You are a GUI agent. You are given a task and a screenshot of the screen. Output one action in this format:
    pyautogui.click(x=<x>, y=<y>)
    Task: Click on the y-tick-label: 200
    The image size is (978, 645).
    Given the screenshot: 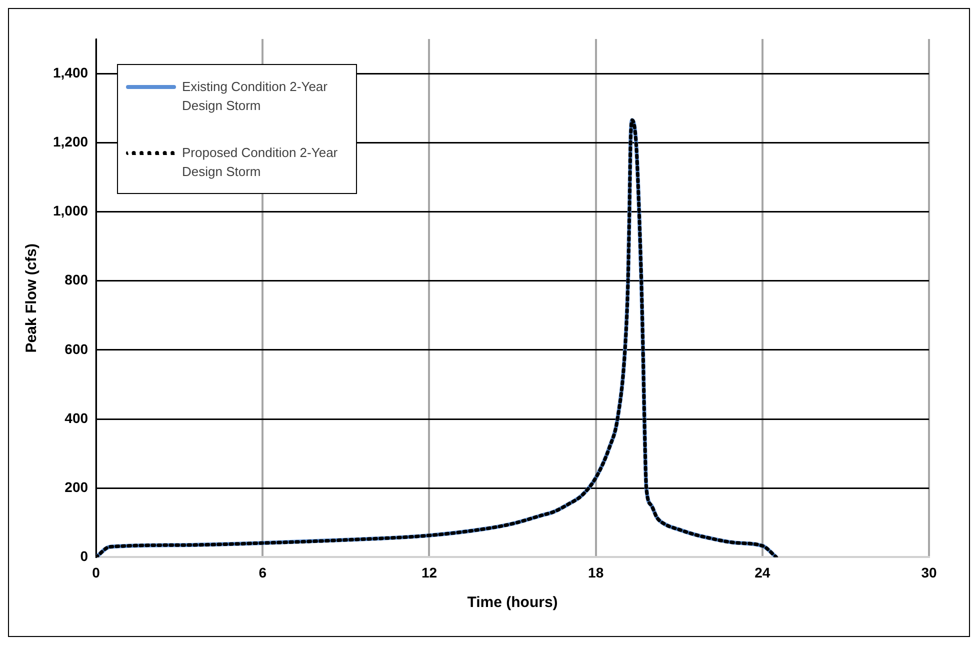 What is the action you would take?
    pyautogui.click(x=76, y=486)
    